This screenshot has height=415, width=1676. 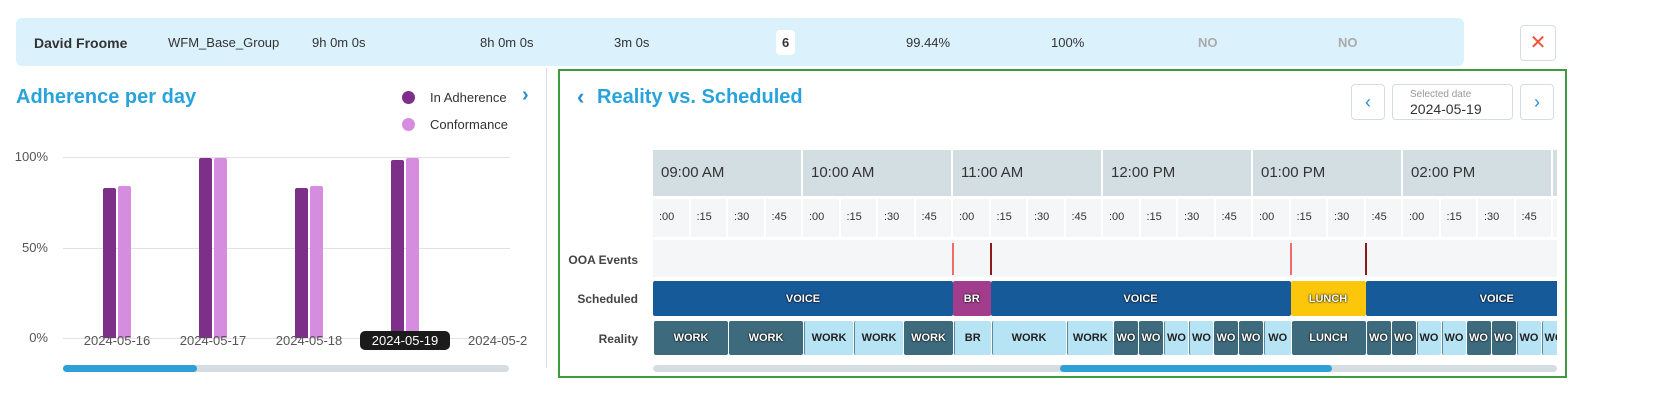 What do you see at coordinates (603, 260) in the screenshot?
I see `row-label-ooa: OOA Events` at bounding box center [603, 260].